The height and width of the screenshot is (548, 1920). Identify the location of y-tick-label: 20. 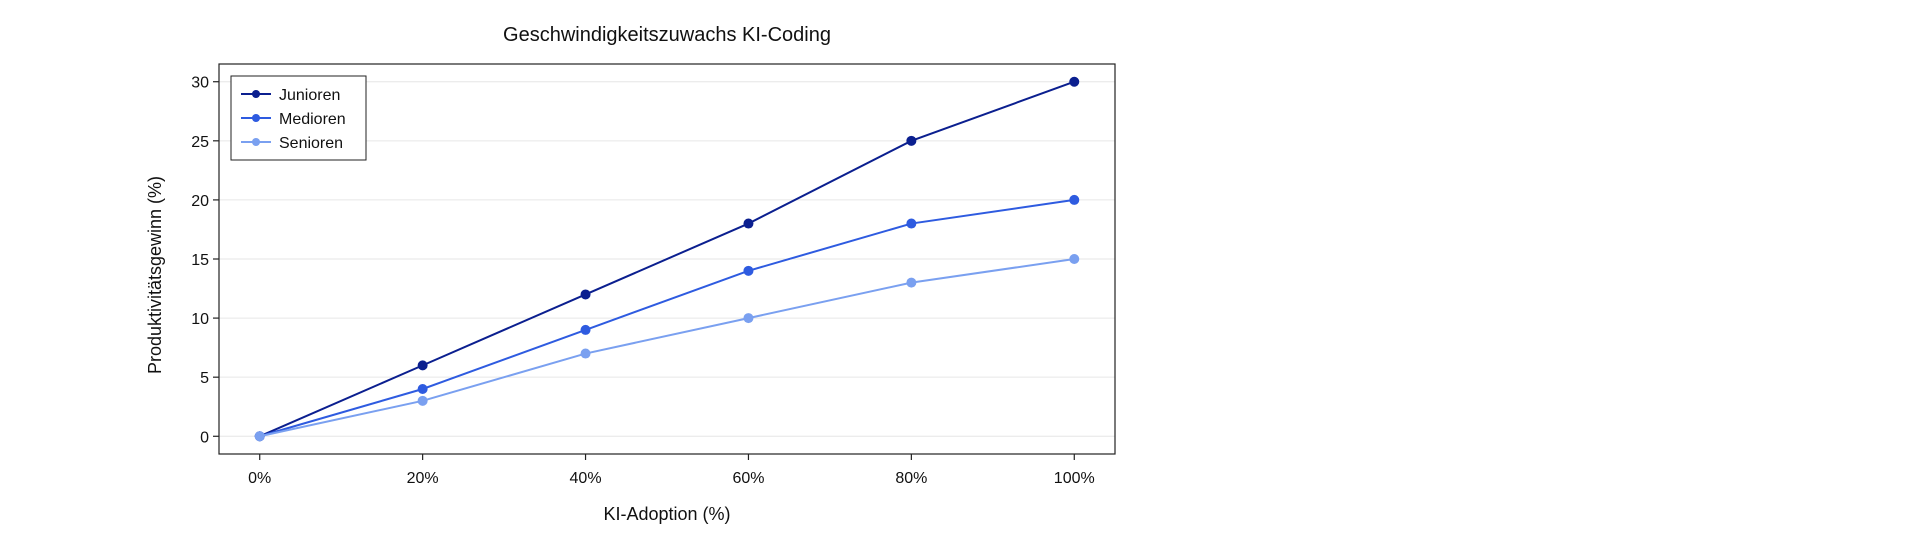
(200, 201).